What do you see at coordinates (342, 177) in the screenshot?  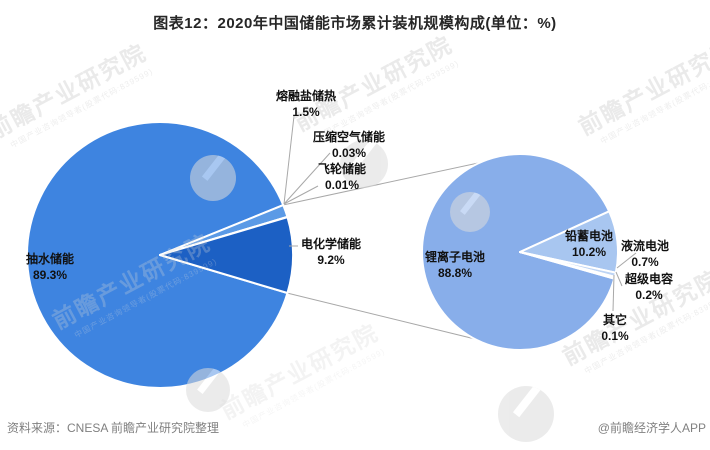 I see `slice-label-flywheel: 飞轮储能 0.01%` at bounding box center [342, 177].